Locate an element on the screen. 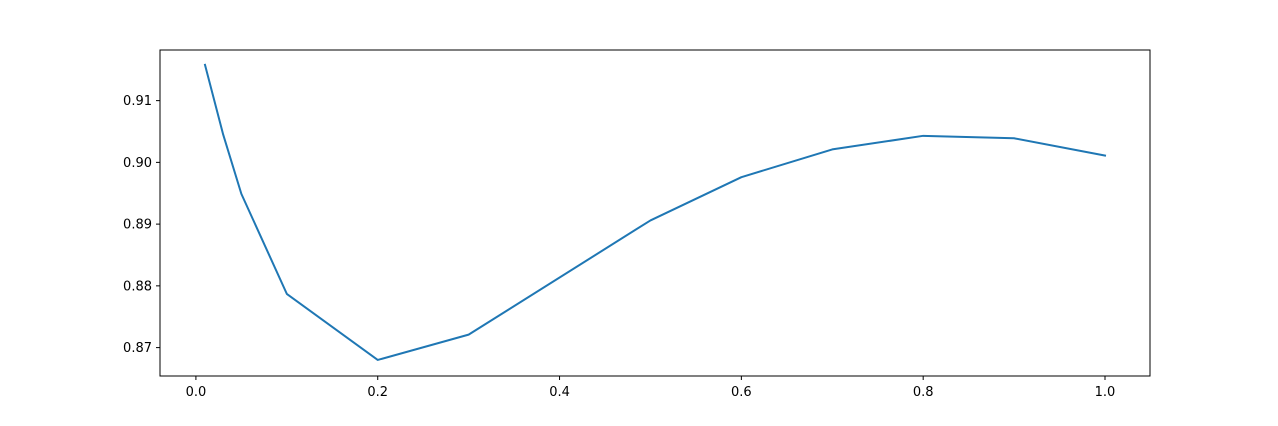  y-tick-label: 0.90 is located at coordinates (137, 163).